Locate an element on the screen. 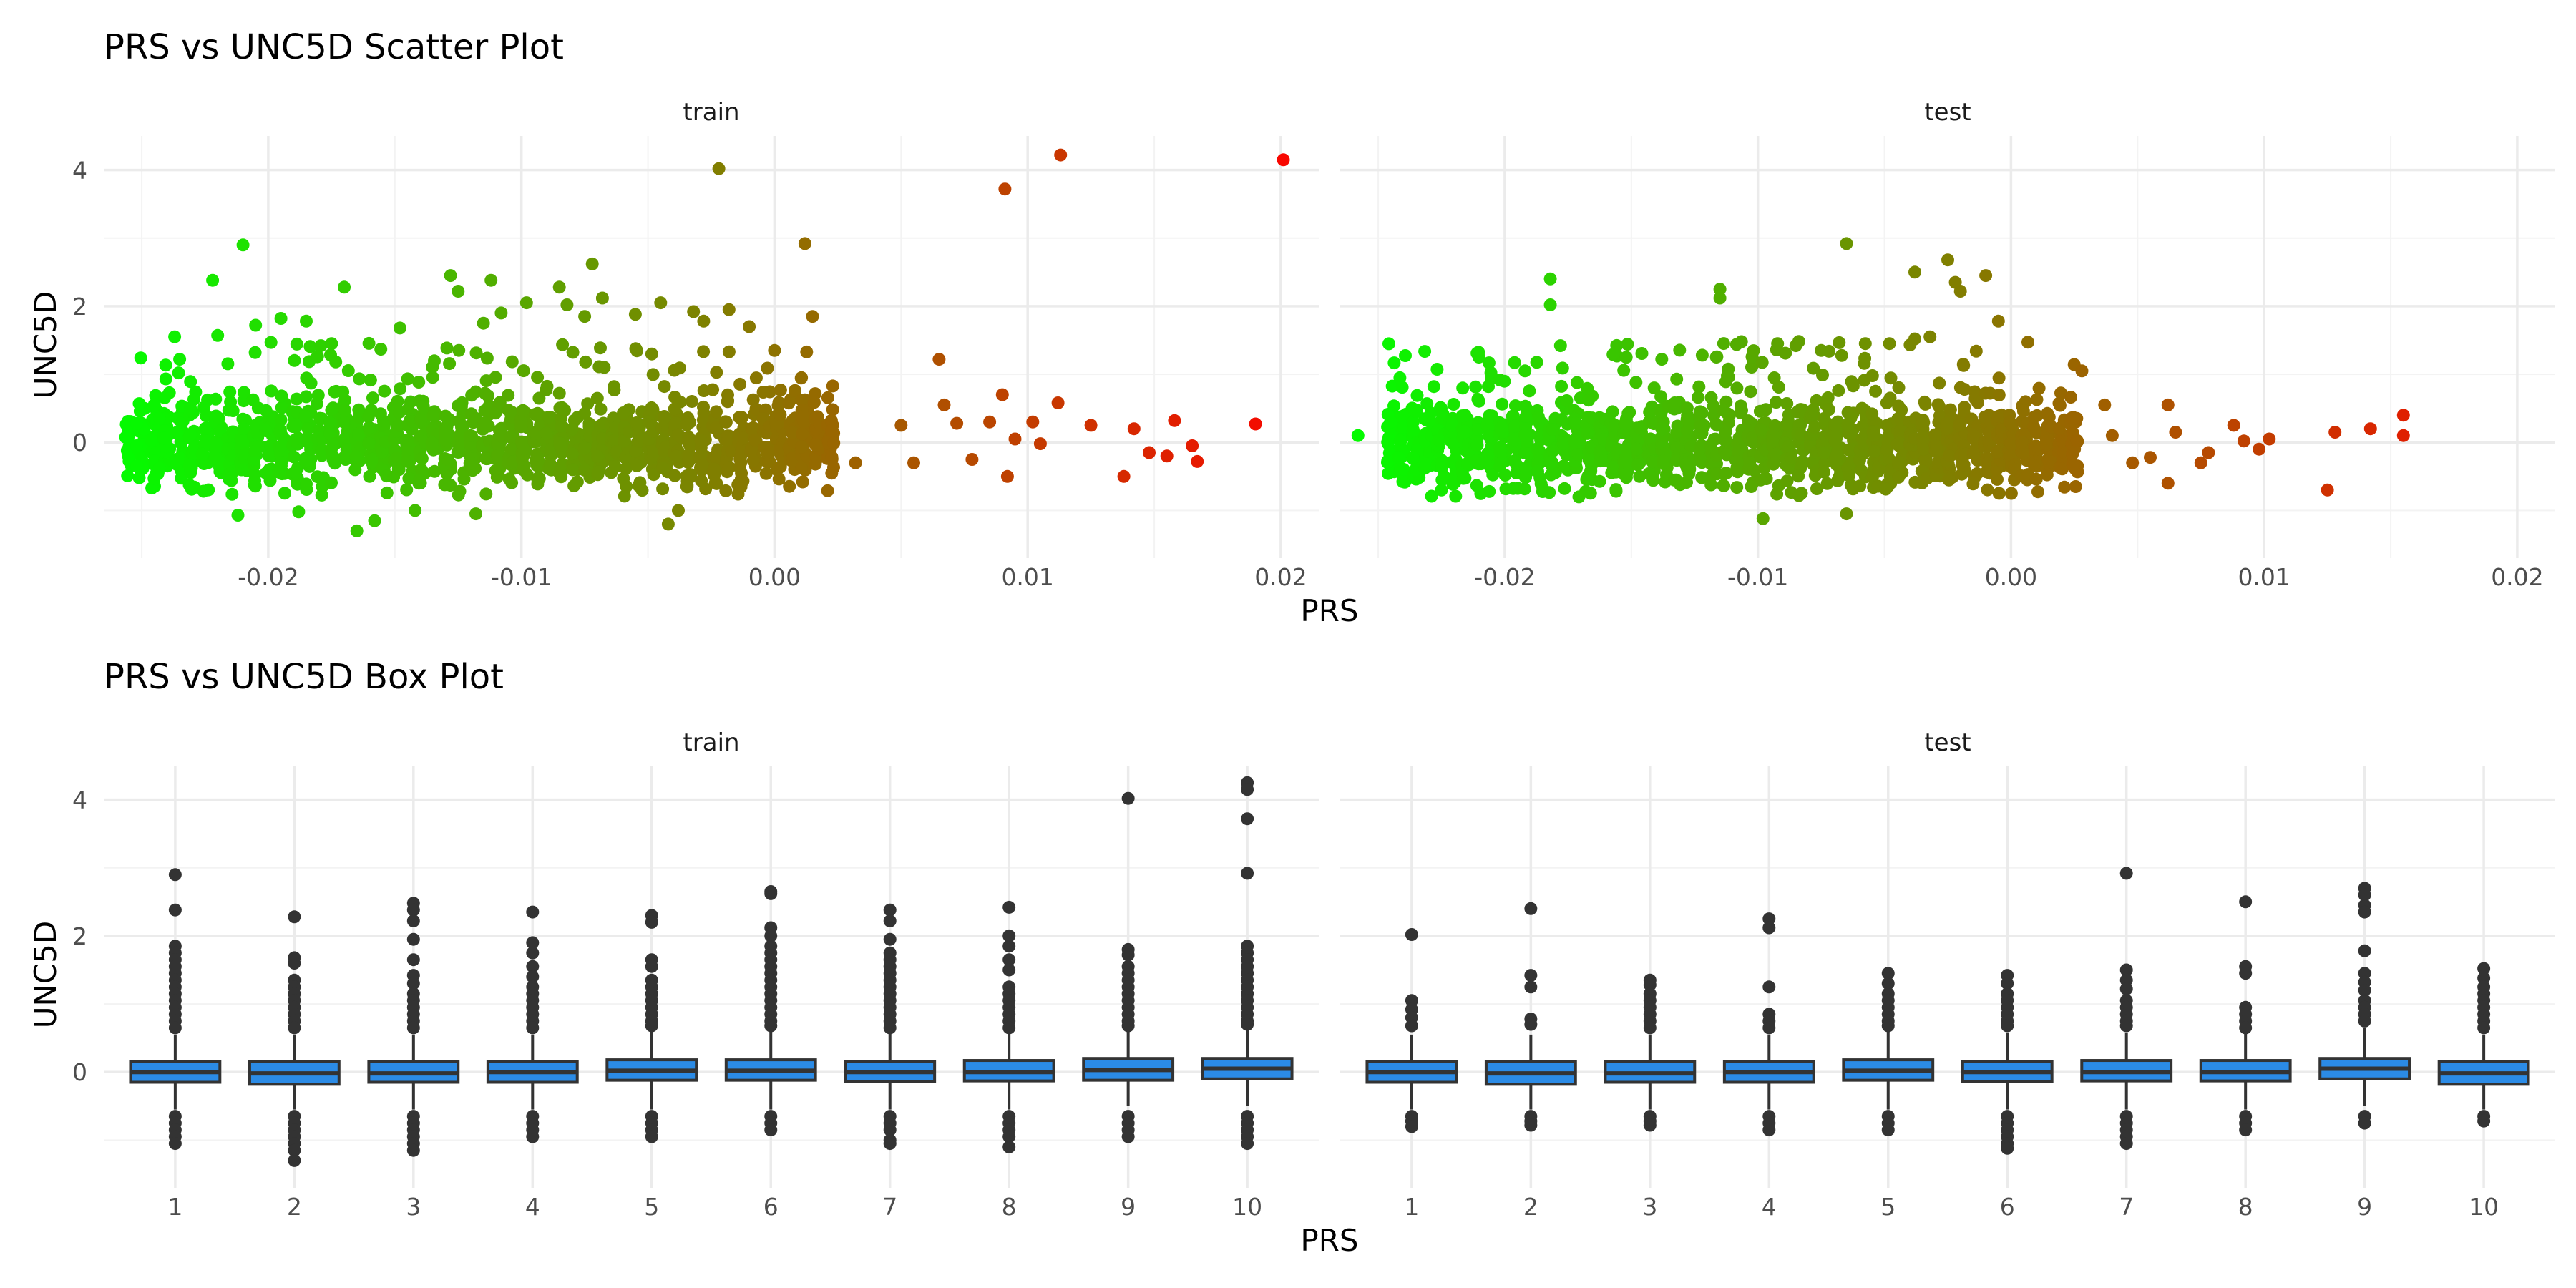 The width and height of the screenshot is (2576, 1288). x-tick-label: 4 is located at coordinates (1769, 1207).